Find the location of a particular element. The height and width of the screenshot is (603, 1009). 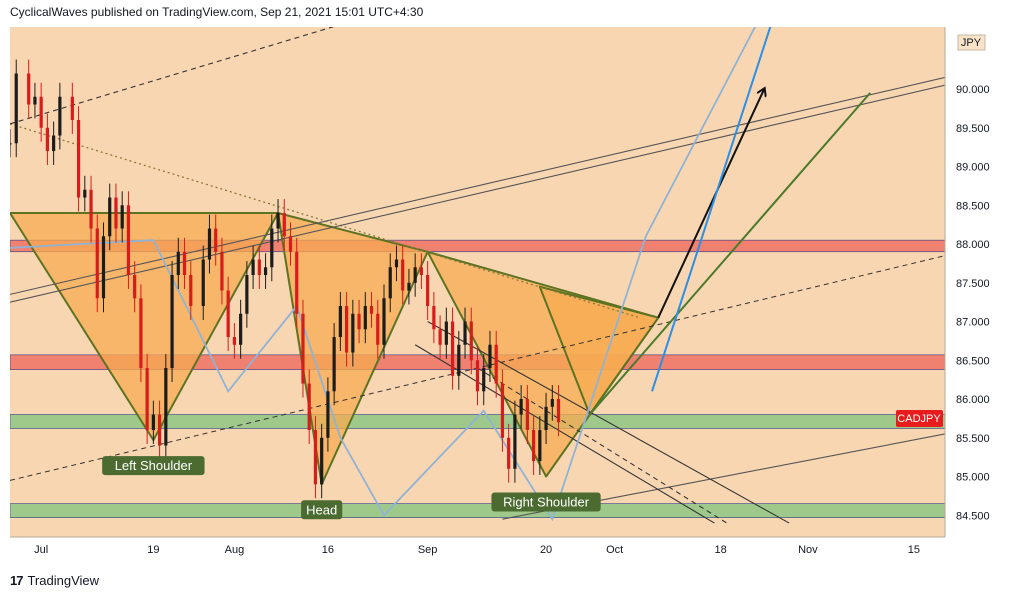

symbol-price-badge: CADJPY is located at coordinates (919, 418).